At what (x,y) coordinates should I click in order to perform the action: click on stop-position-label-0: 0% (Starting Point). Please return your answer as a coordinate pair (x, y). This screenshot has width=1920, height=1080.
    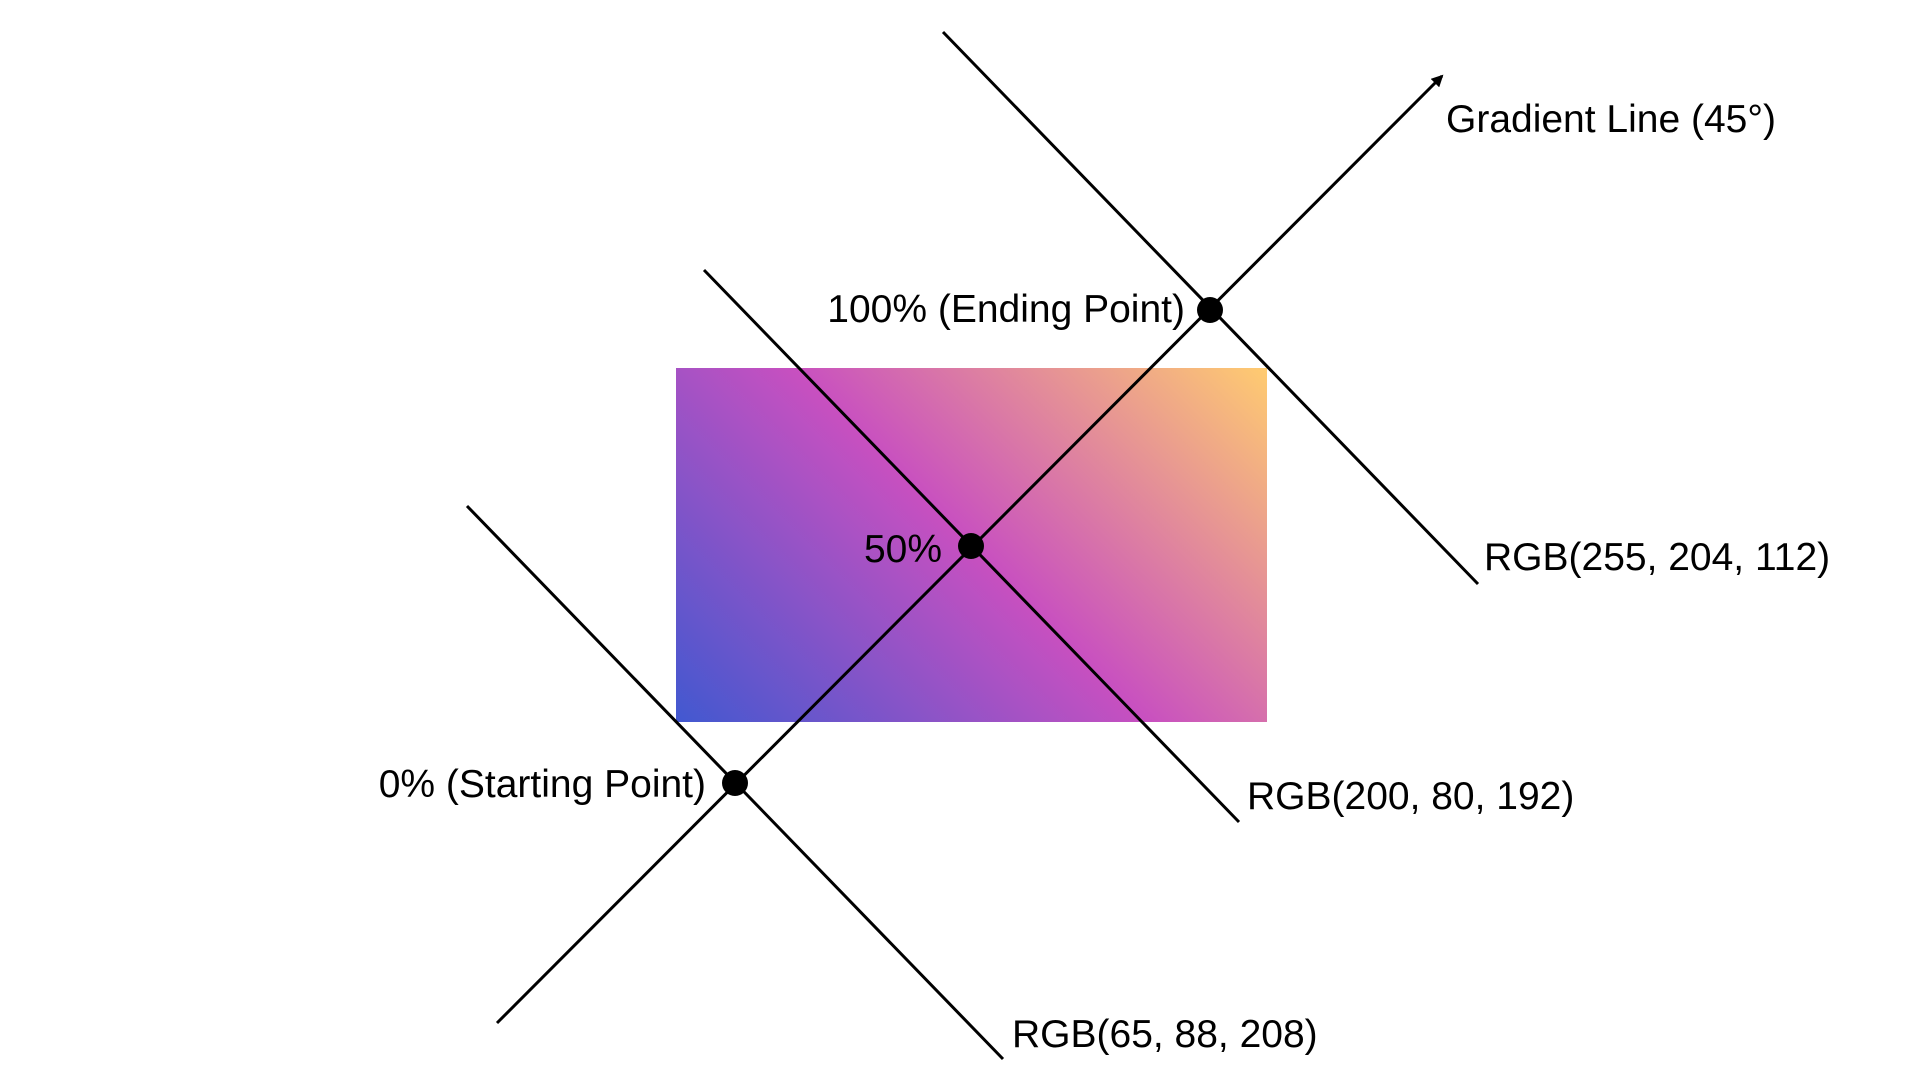
    Looking at the image, I should click on (542, 784).